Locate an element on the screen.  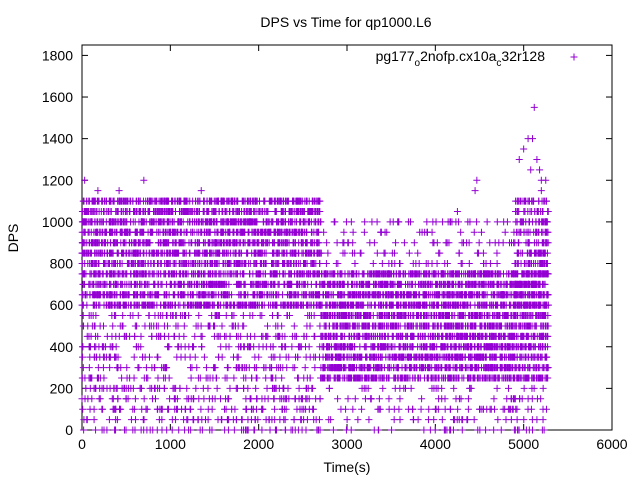
x-tick-label: 2000 is located at coordinates (258, 444).